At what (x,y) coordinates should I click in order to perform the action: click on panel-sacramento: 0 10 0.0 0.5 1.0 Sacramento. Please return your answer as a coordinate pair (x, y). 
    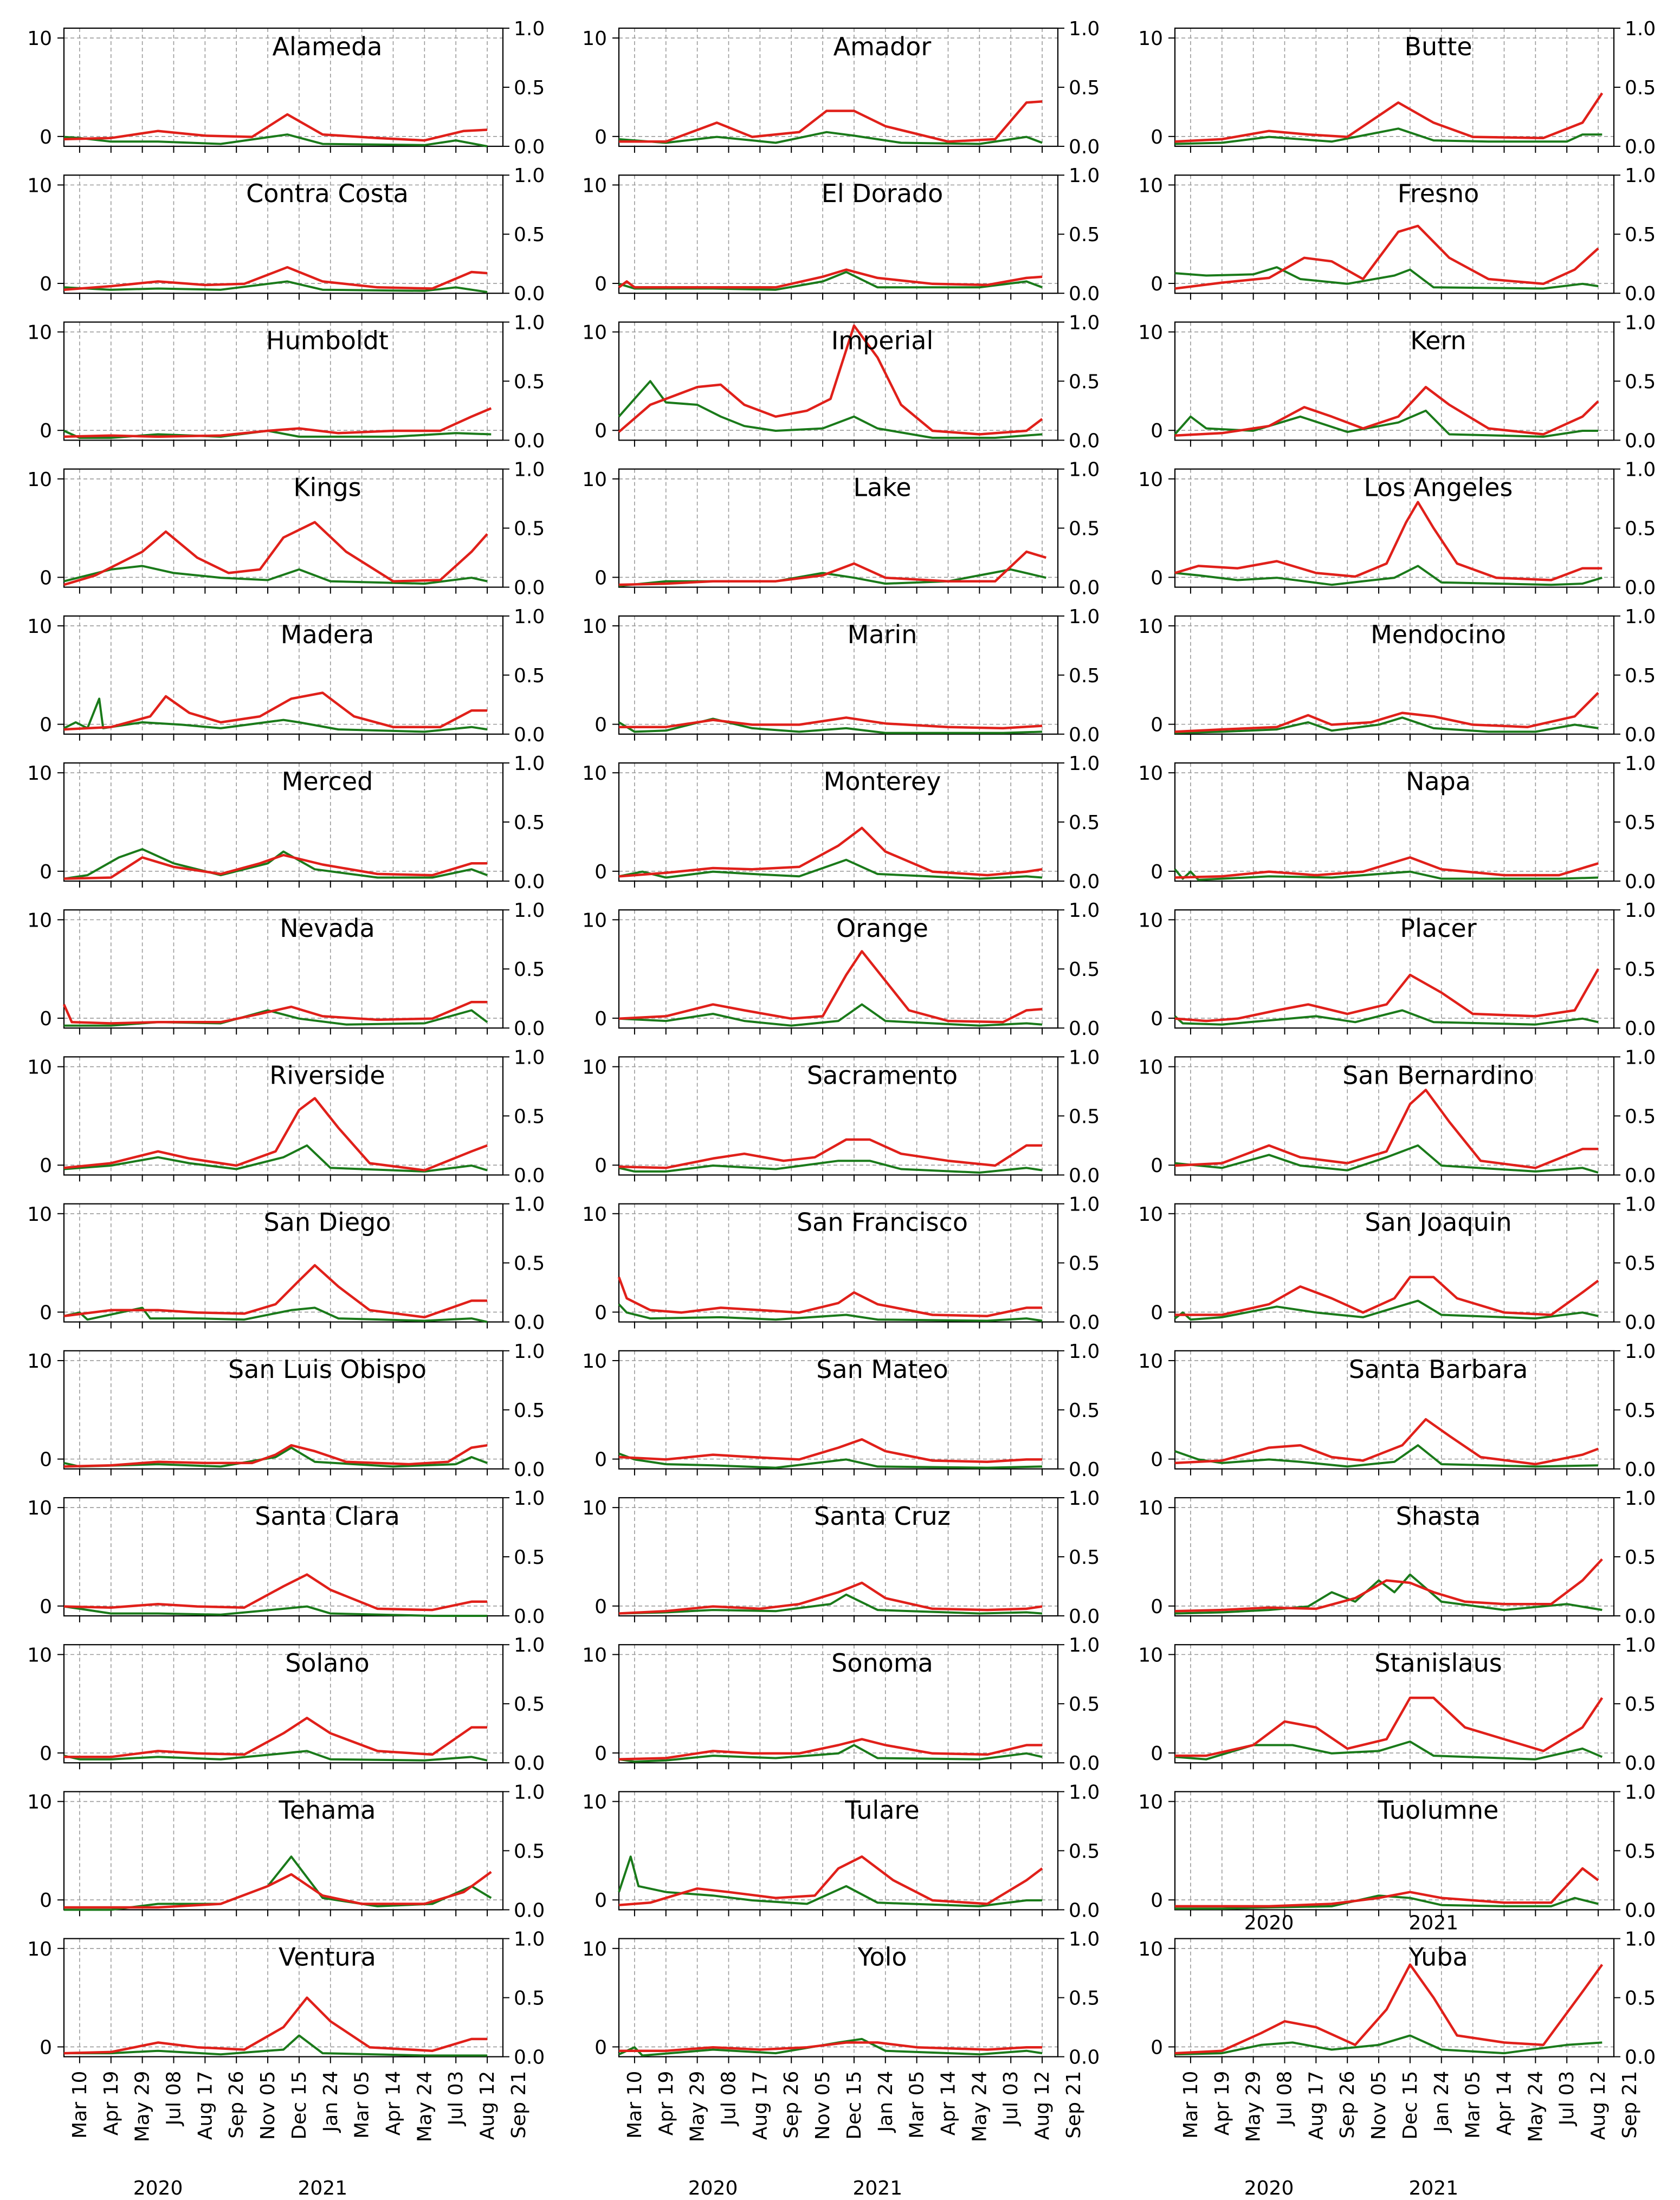
    Looking at the image, I should click on (841, 1116).